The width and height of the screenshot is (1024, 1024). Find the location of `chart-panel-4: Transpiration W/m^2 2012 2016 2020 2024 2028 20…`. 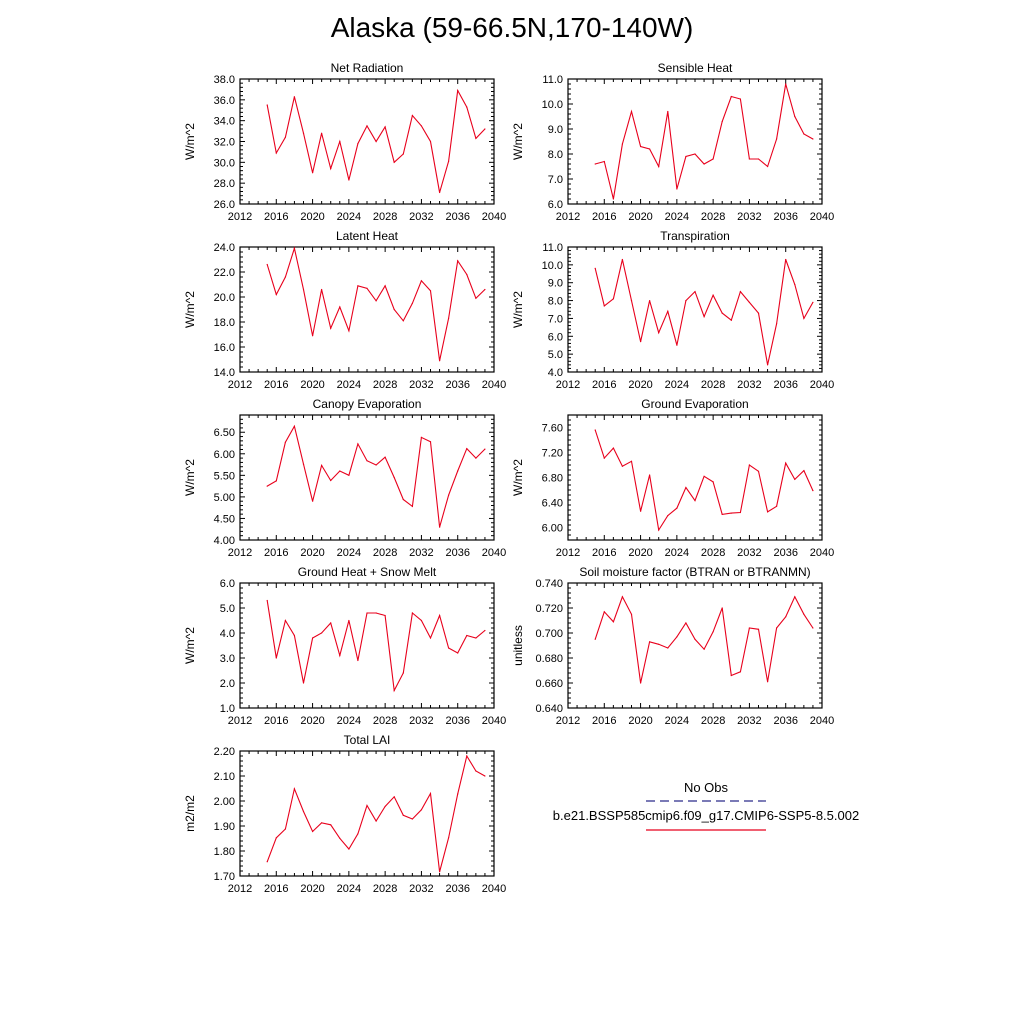

chart-panel-4: Transpiration W/m^2 2012 2016 2020 2024 2028 20… is located at coordinates (672, 310).